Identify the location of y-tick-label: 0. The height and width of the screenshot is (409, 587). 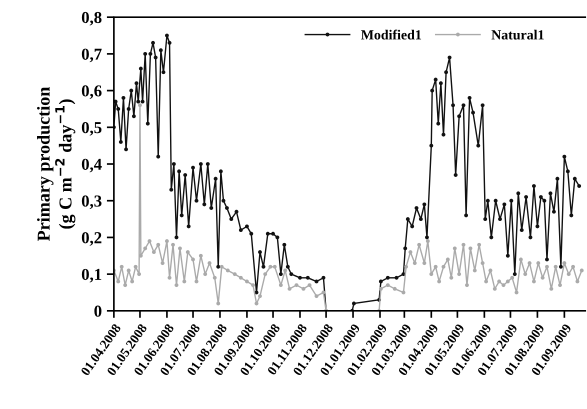
(98, 311).